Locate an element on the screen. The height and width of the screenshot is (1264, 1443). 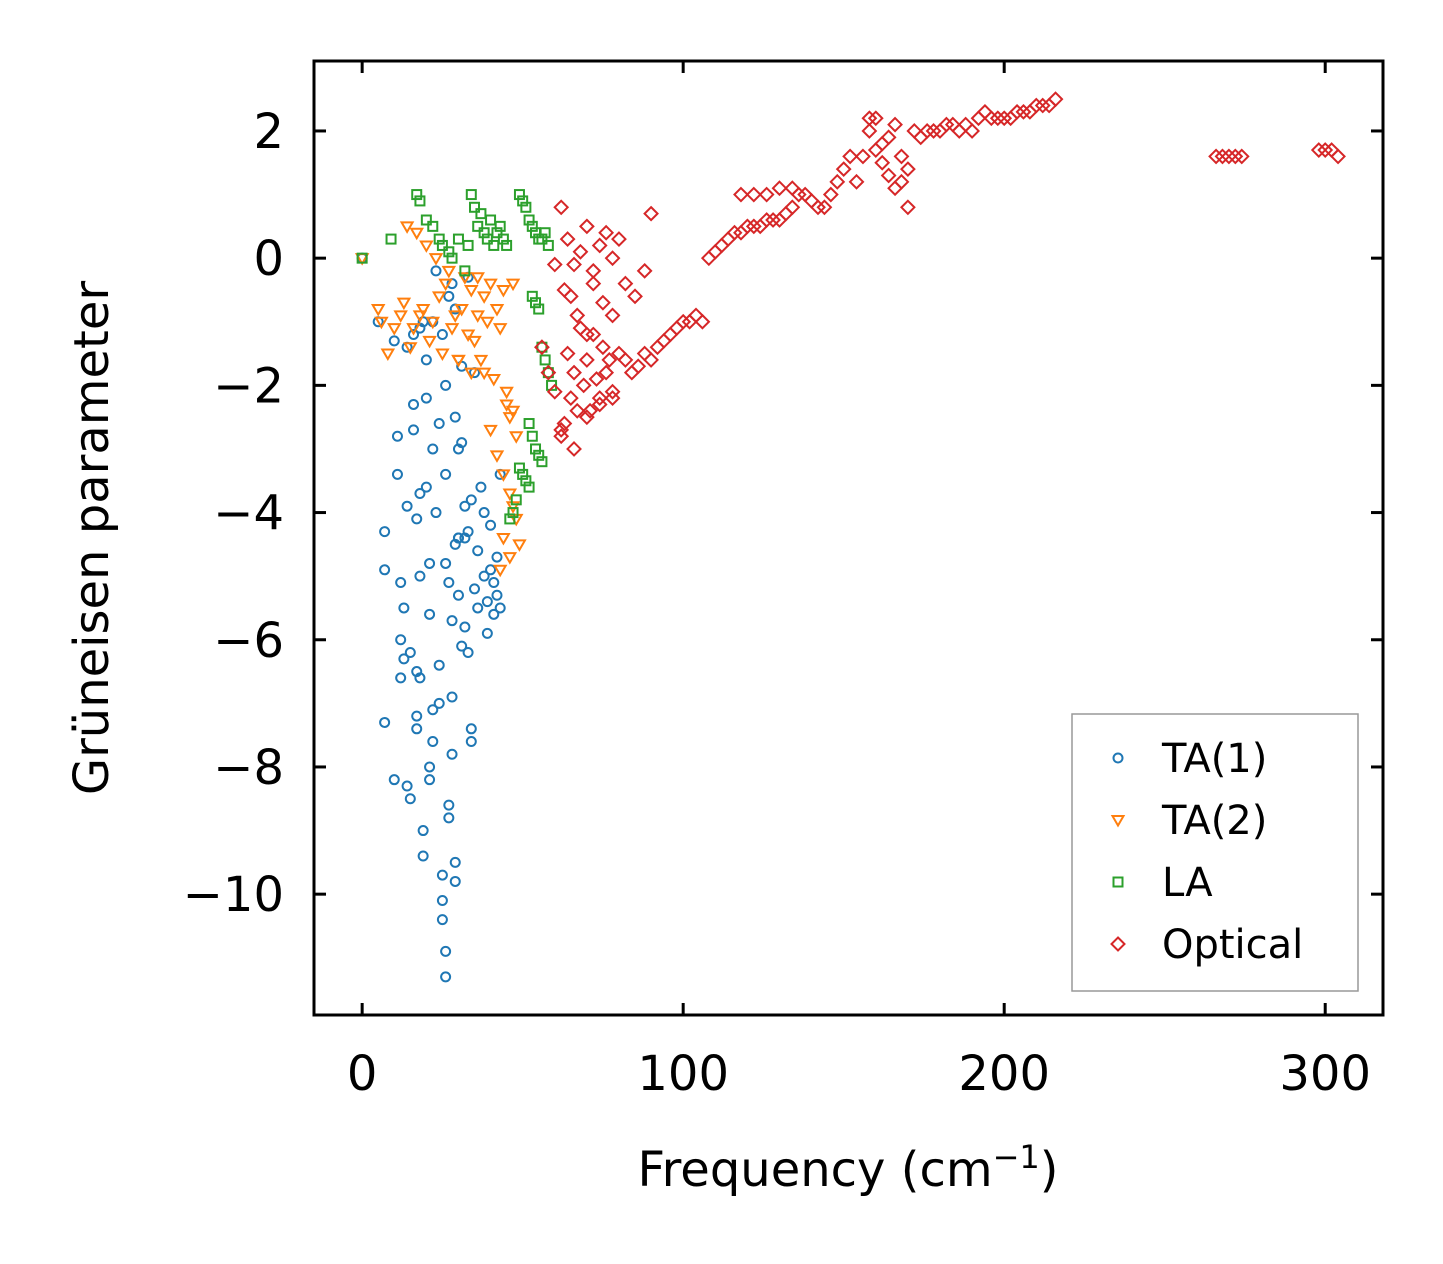
legend-marker is located at coordinates (1118, 758).